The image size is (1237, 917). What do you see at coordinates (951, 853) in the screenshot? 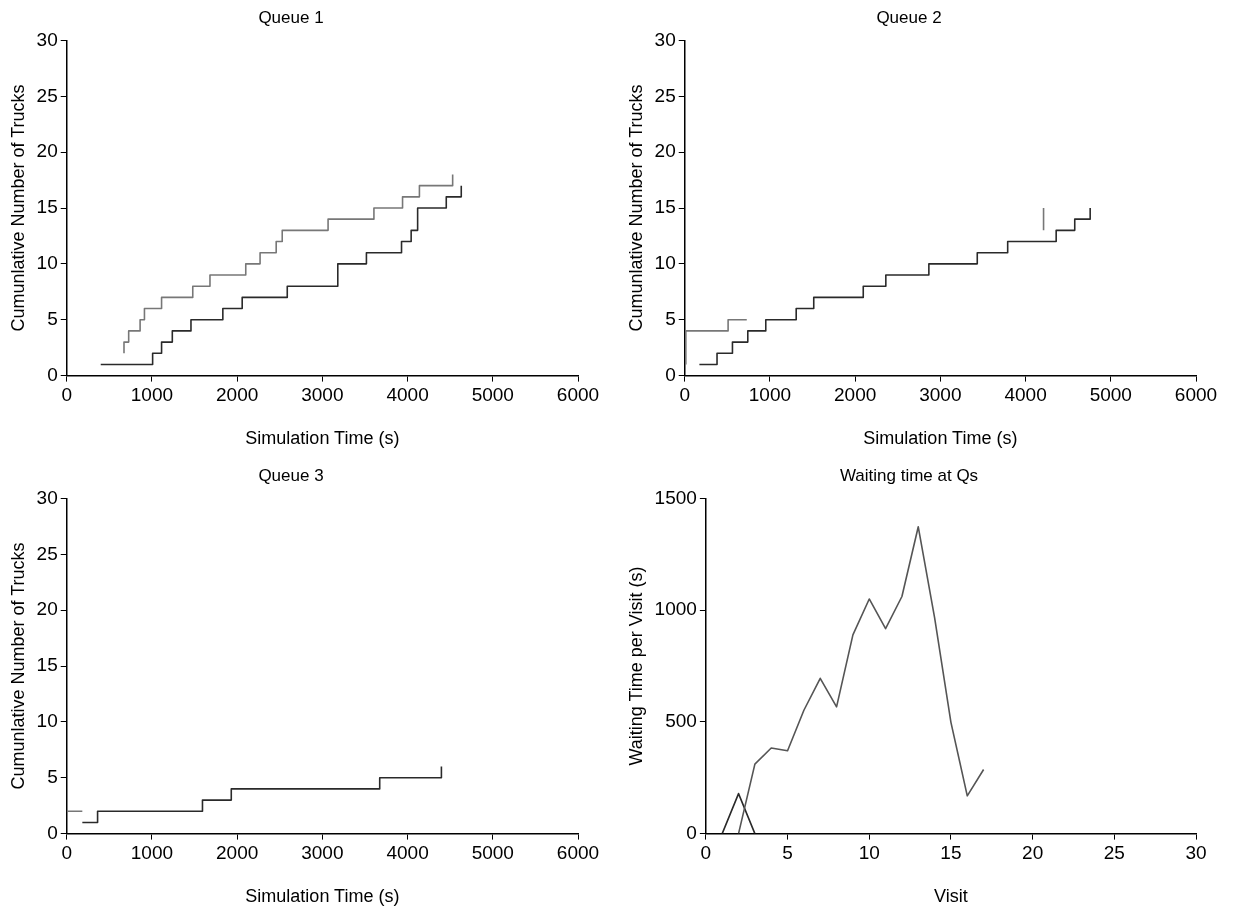
I see `x-tick-label: 15` at bounding box center [951, 853].